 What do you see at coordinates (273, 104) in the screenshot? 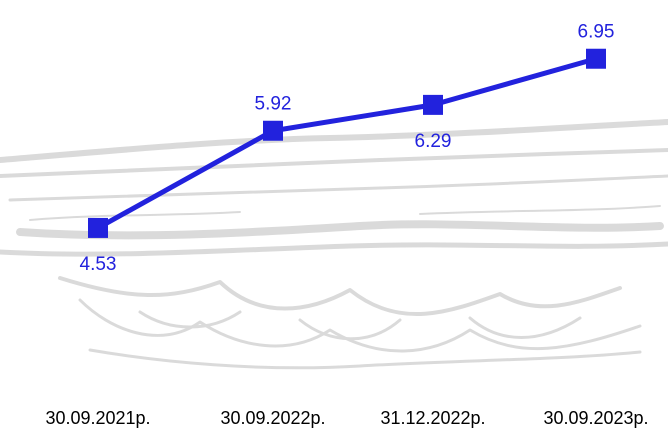
I see `data-label: 5.92` at bounding box center [273, 104].